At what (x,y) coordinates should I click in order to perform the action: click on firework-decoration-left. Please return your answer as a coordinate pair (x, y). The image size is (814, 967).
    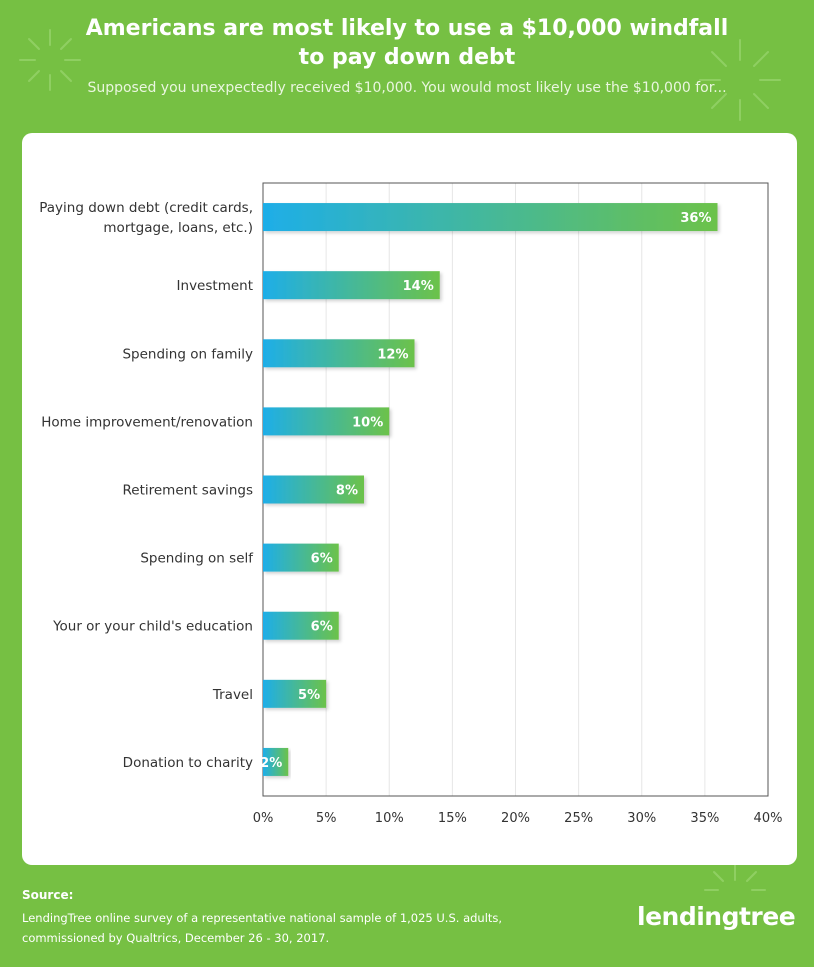
    Looking at the image, I should click on (50, 60).